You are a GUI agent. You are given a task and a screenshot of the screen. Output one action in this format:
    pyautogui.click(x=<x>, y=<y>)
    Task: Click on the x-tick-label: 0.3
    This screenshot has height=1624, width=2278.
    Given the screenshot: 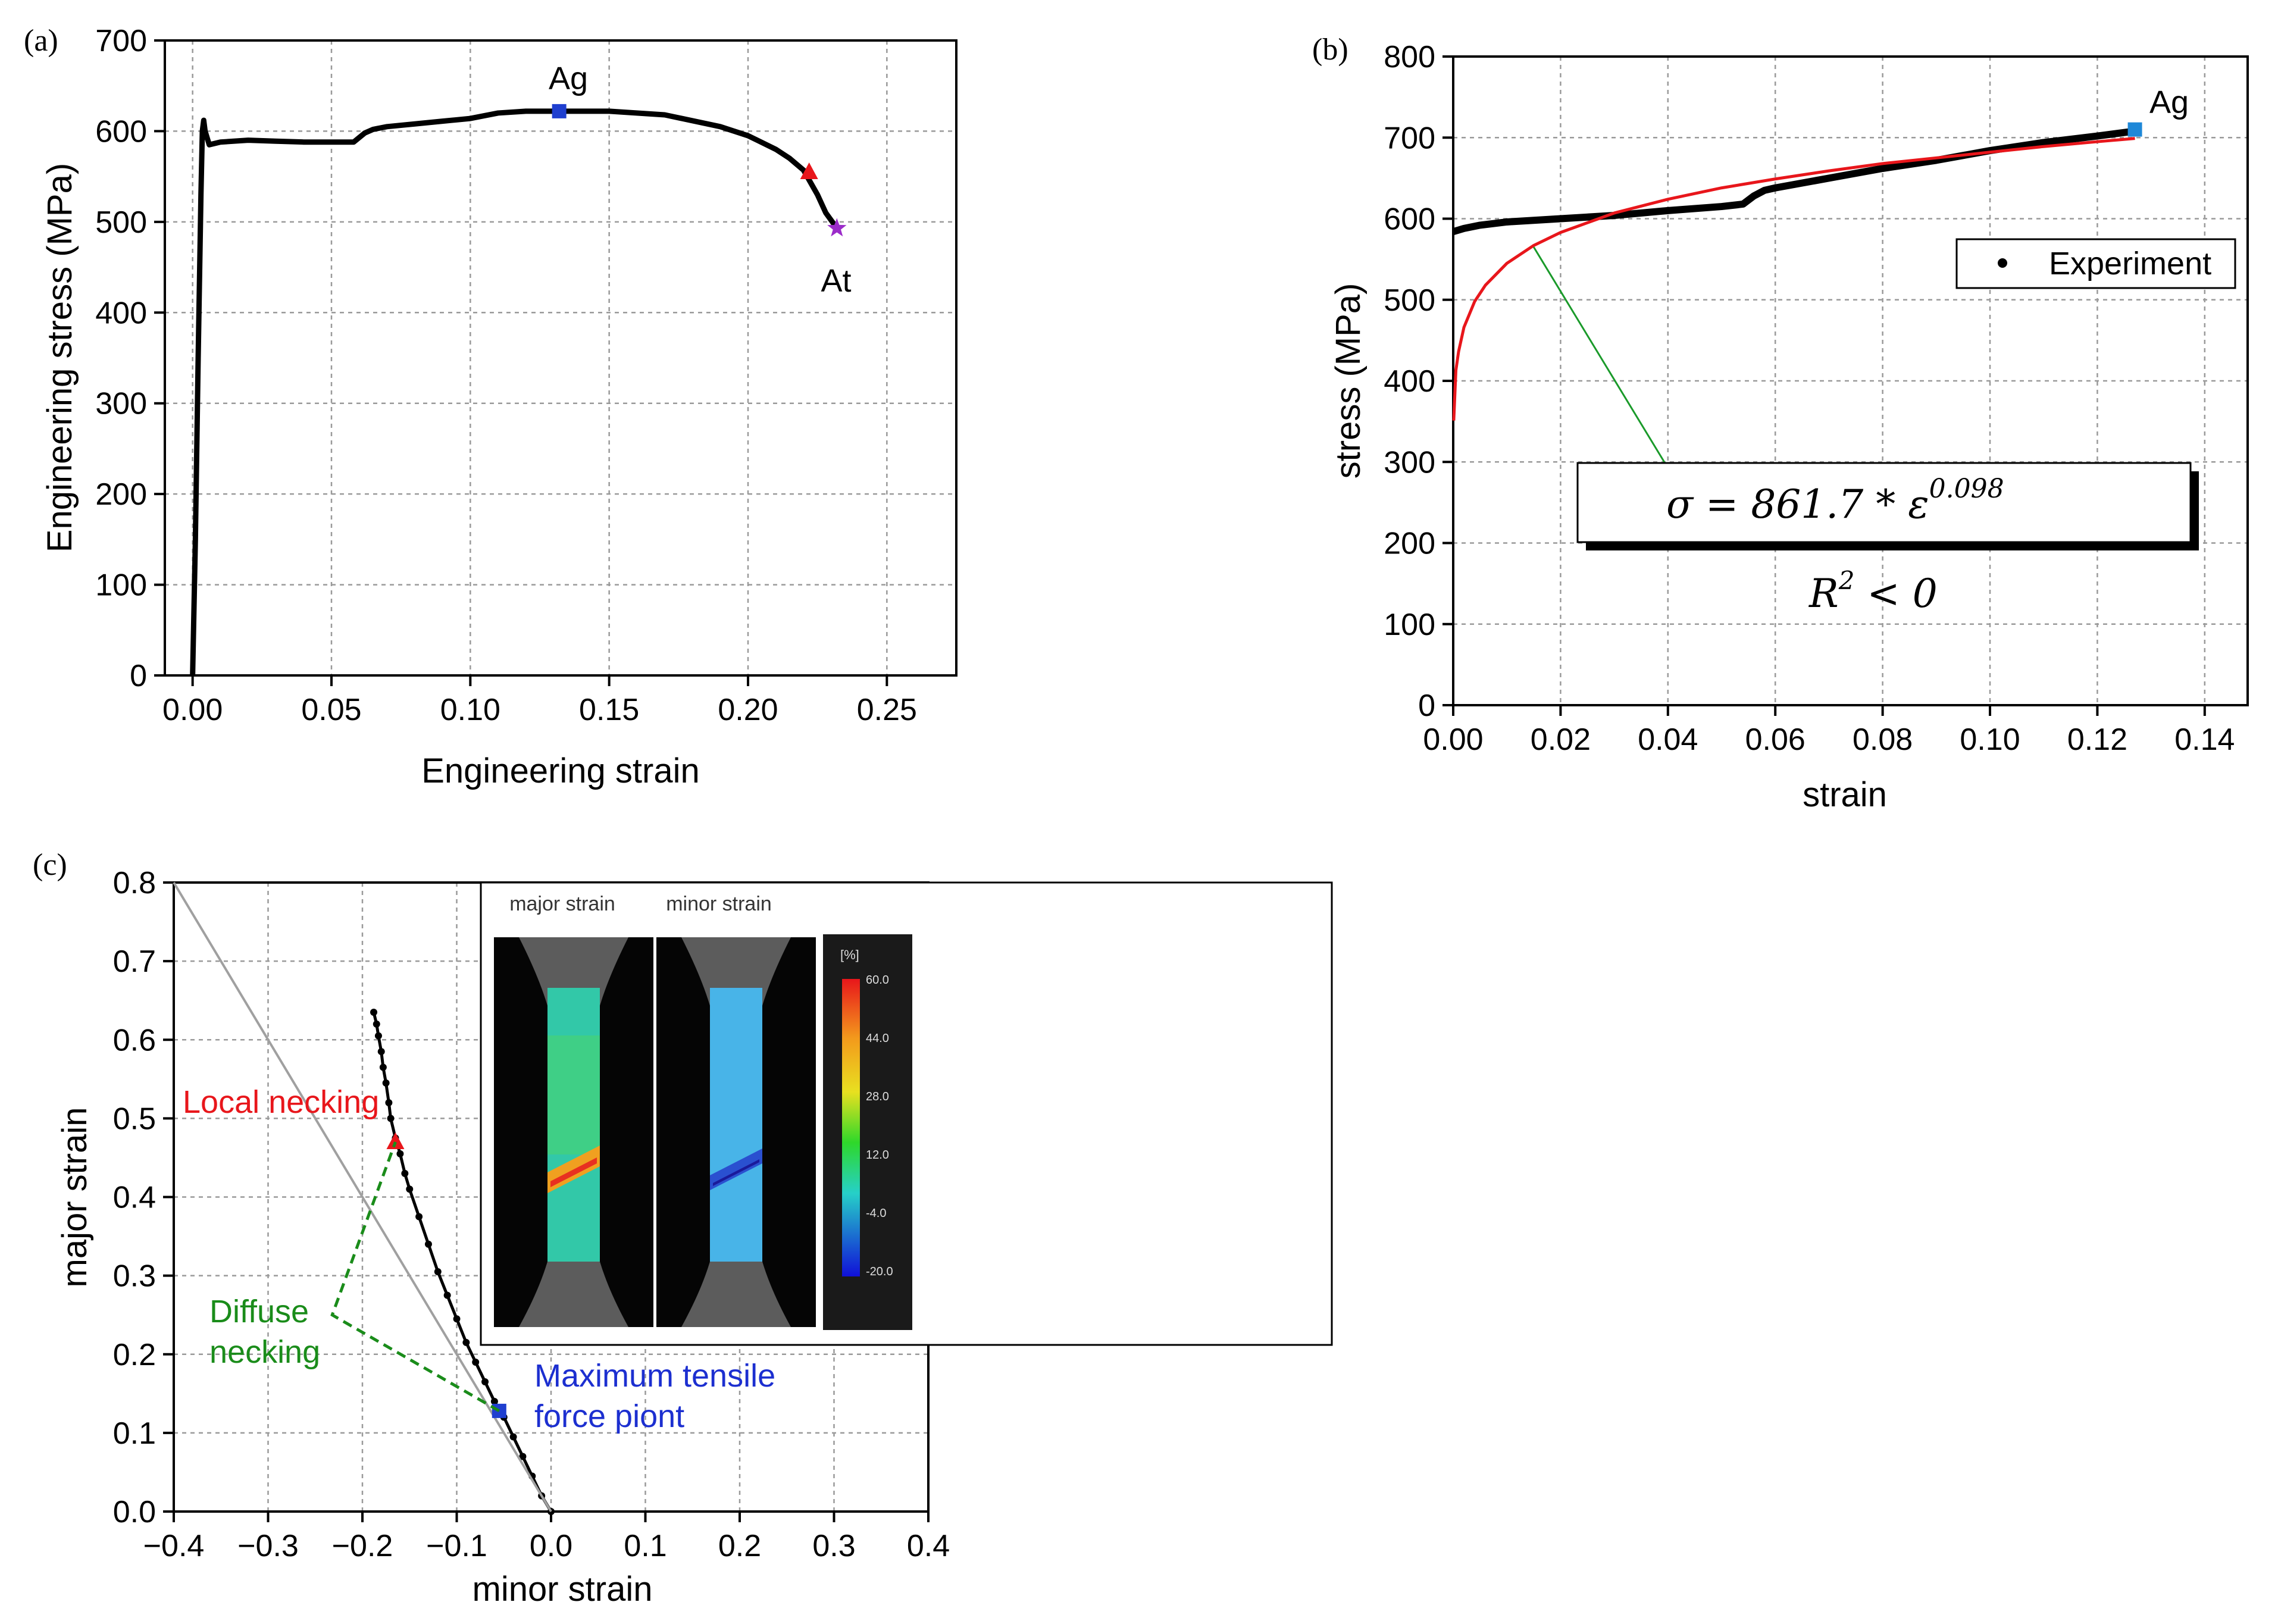 What is the action you would take?
    pyautogui.click(x=833, y=1546)
    